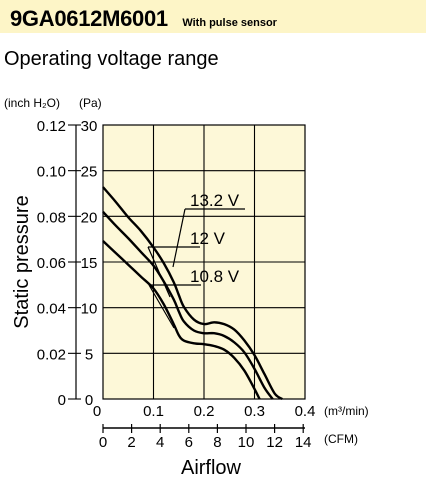 The height and width of the screenshot is (479, 426). Describe the element at coordinates (254, 411) in the screenshot. I see `x-tick-label-m3: 0.3` at that location.